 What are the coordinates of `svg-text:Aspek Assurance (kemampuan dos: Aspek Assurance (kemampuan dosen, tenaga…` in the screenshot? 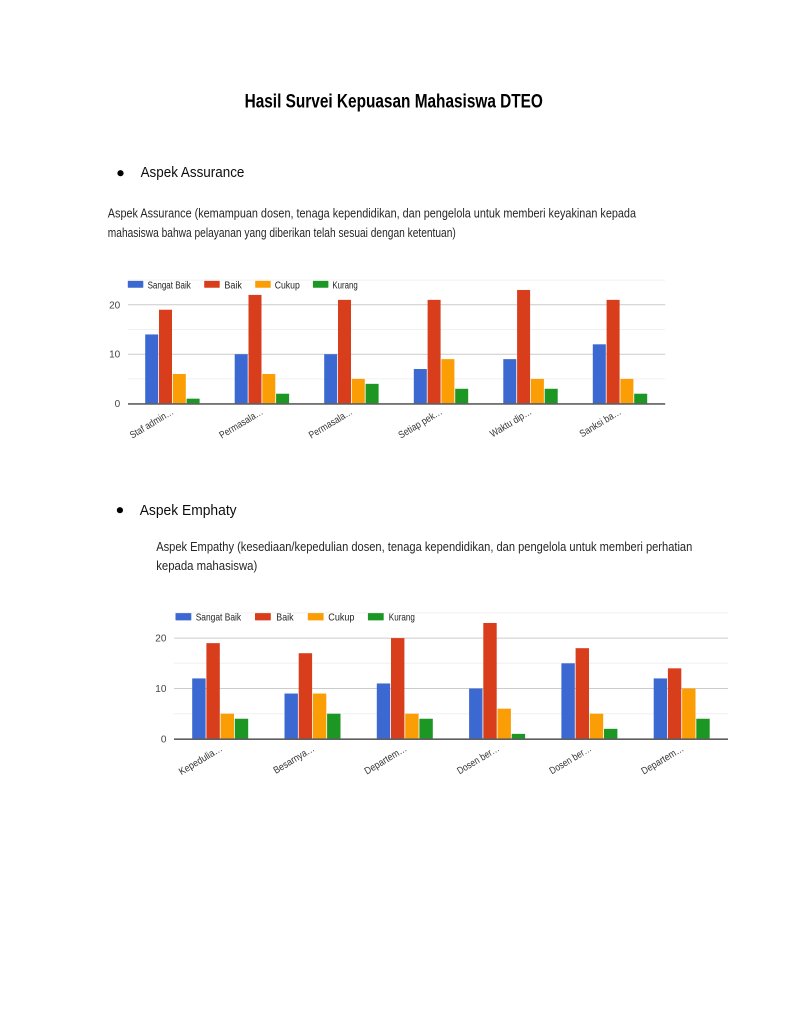 It's located at (372, 213).